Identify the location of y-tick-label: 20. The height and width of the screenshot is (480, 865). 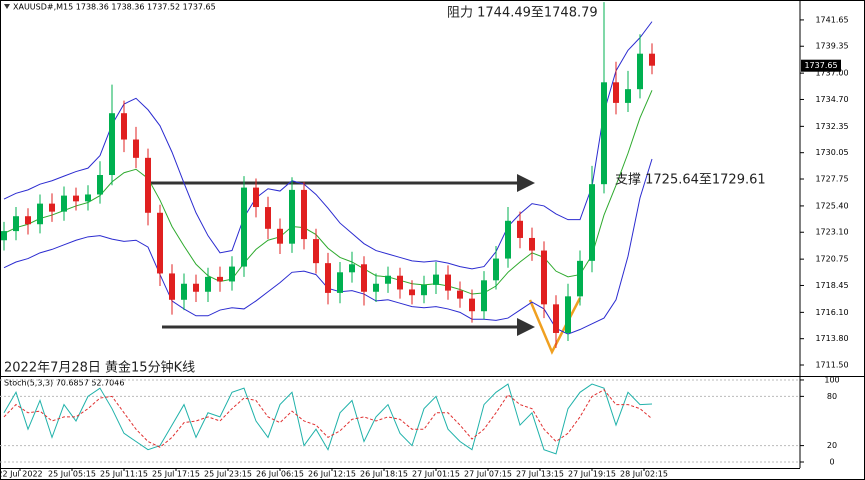
(832, 445).